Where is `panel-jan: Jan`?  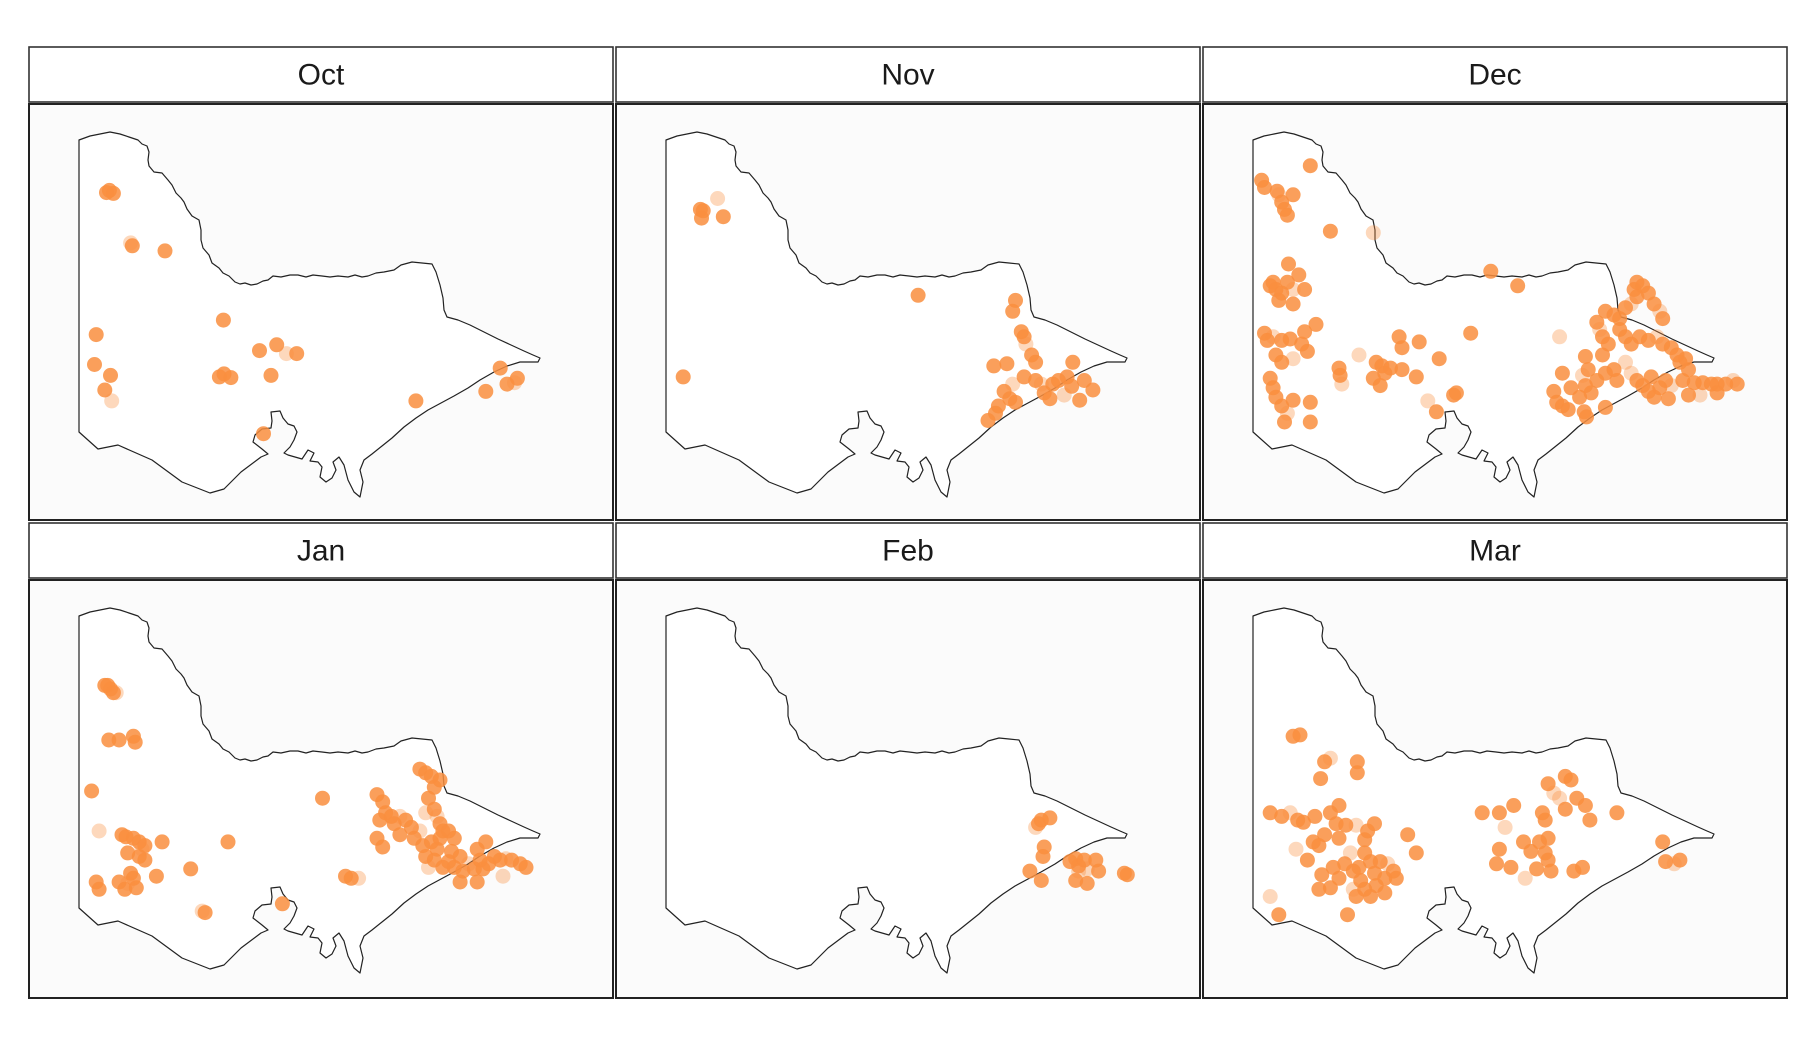
panel-jan: Jan is located at coordinates (321, 760).